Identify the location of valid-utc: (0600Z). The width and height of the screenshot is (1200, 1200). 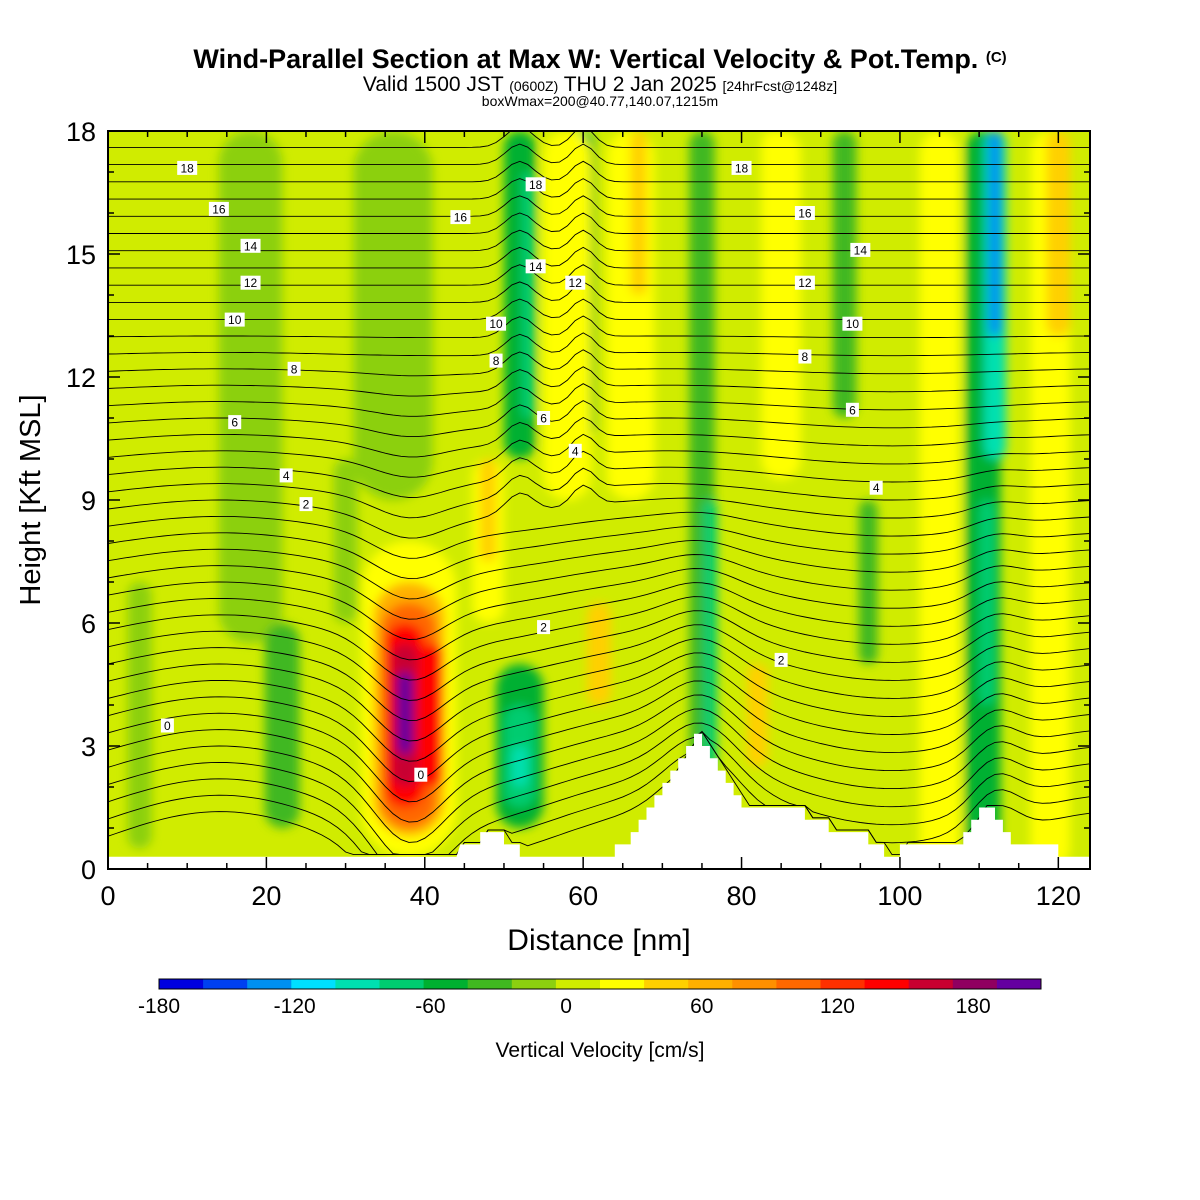
(534, 86).